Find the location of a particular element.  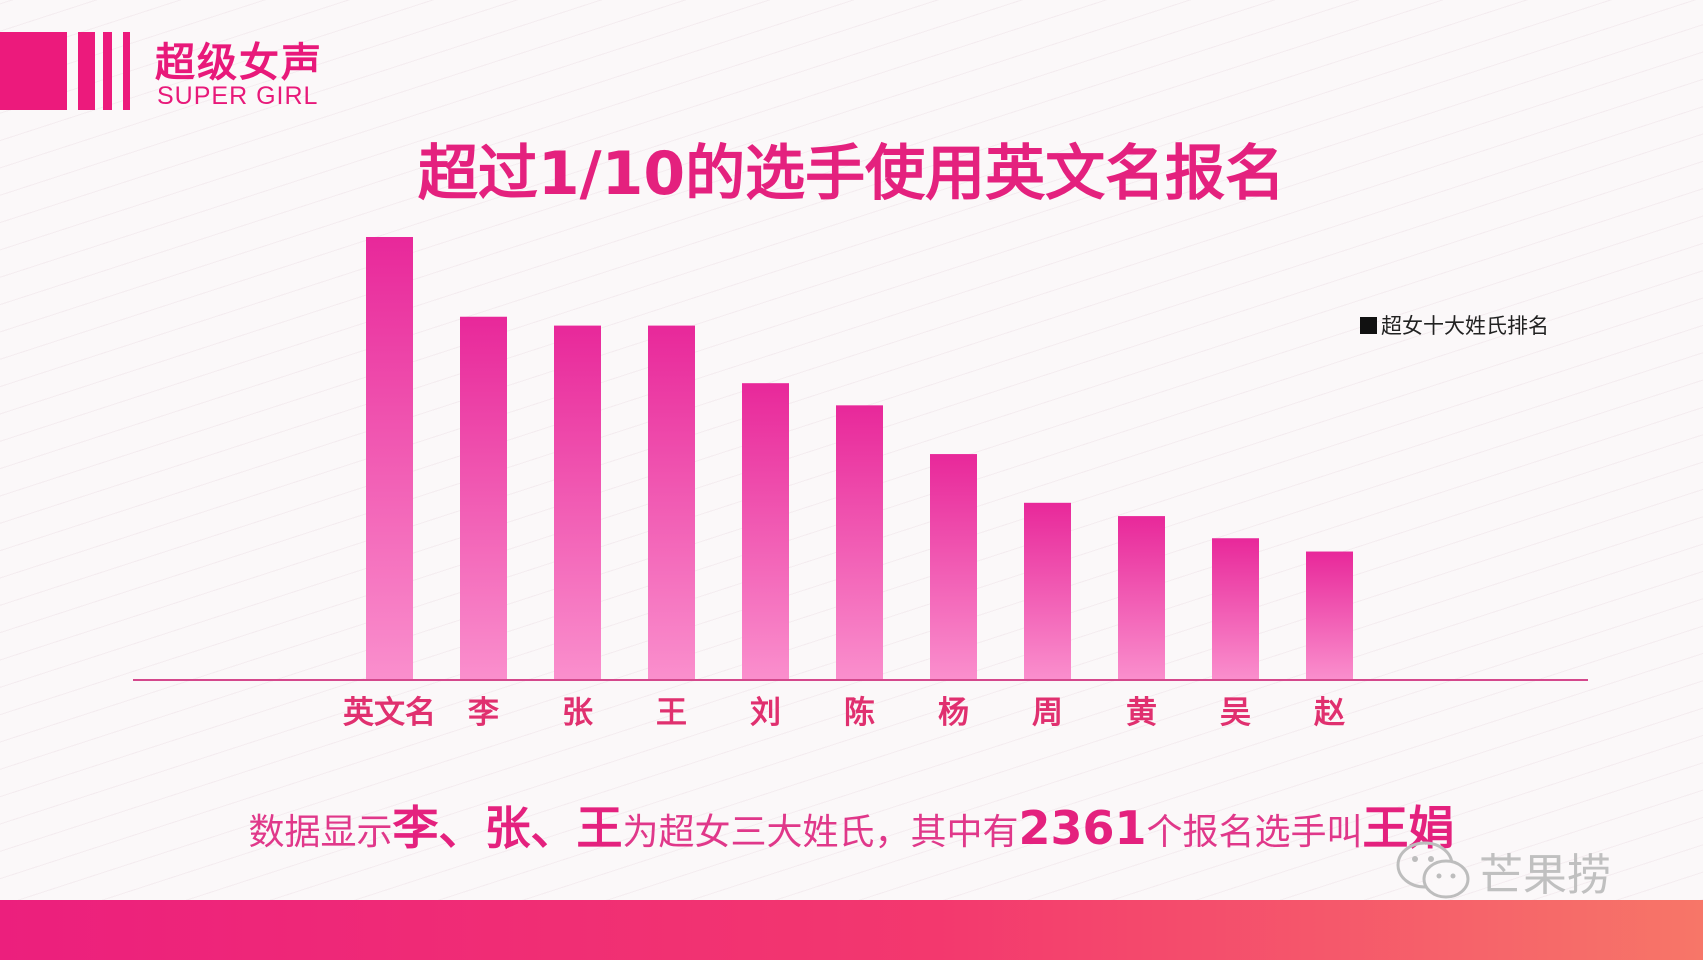

legend-label: 超女十大姓氏排名 is located at coordinates (1465, 326).